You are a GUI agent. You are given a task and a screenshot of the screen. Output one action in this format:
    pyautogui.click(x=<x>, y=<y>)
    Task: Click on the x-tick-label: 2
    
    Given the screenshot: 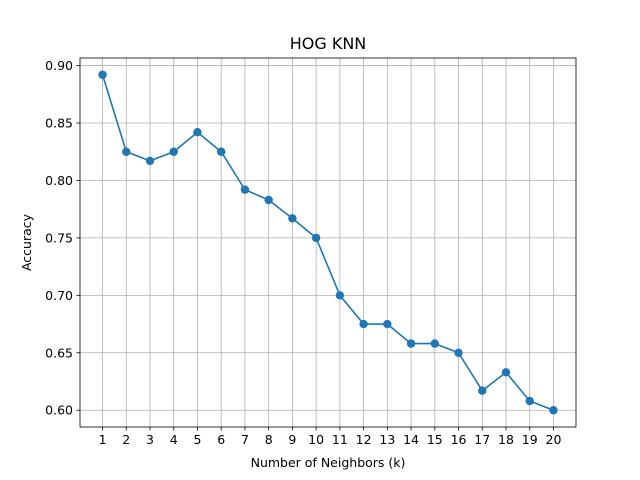 What is the action you would take?
    pyautogui.click(x=126, y=439)
    